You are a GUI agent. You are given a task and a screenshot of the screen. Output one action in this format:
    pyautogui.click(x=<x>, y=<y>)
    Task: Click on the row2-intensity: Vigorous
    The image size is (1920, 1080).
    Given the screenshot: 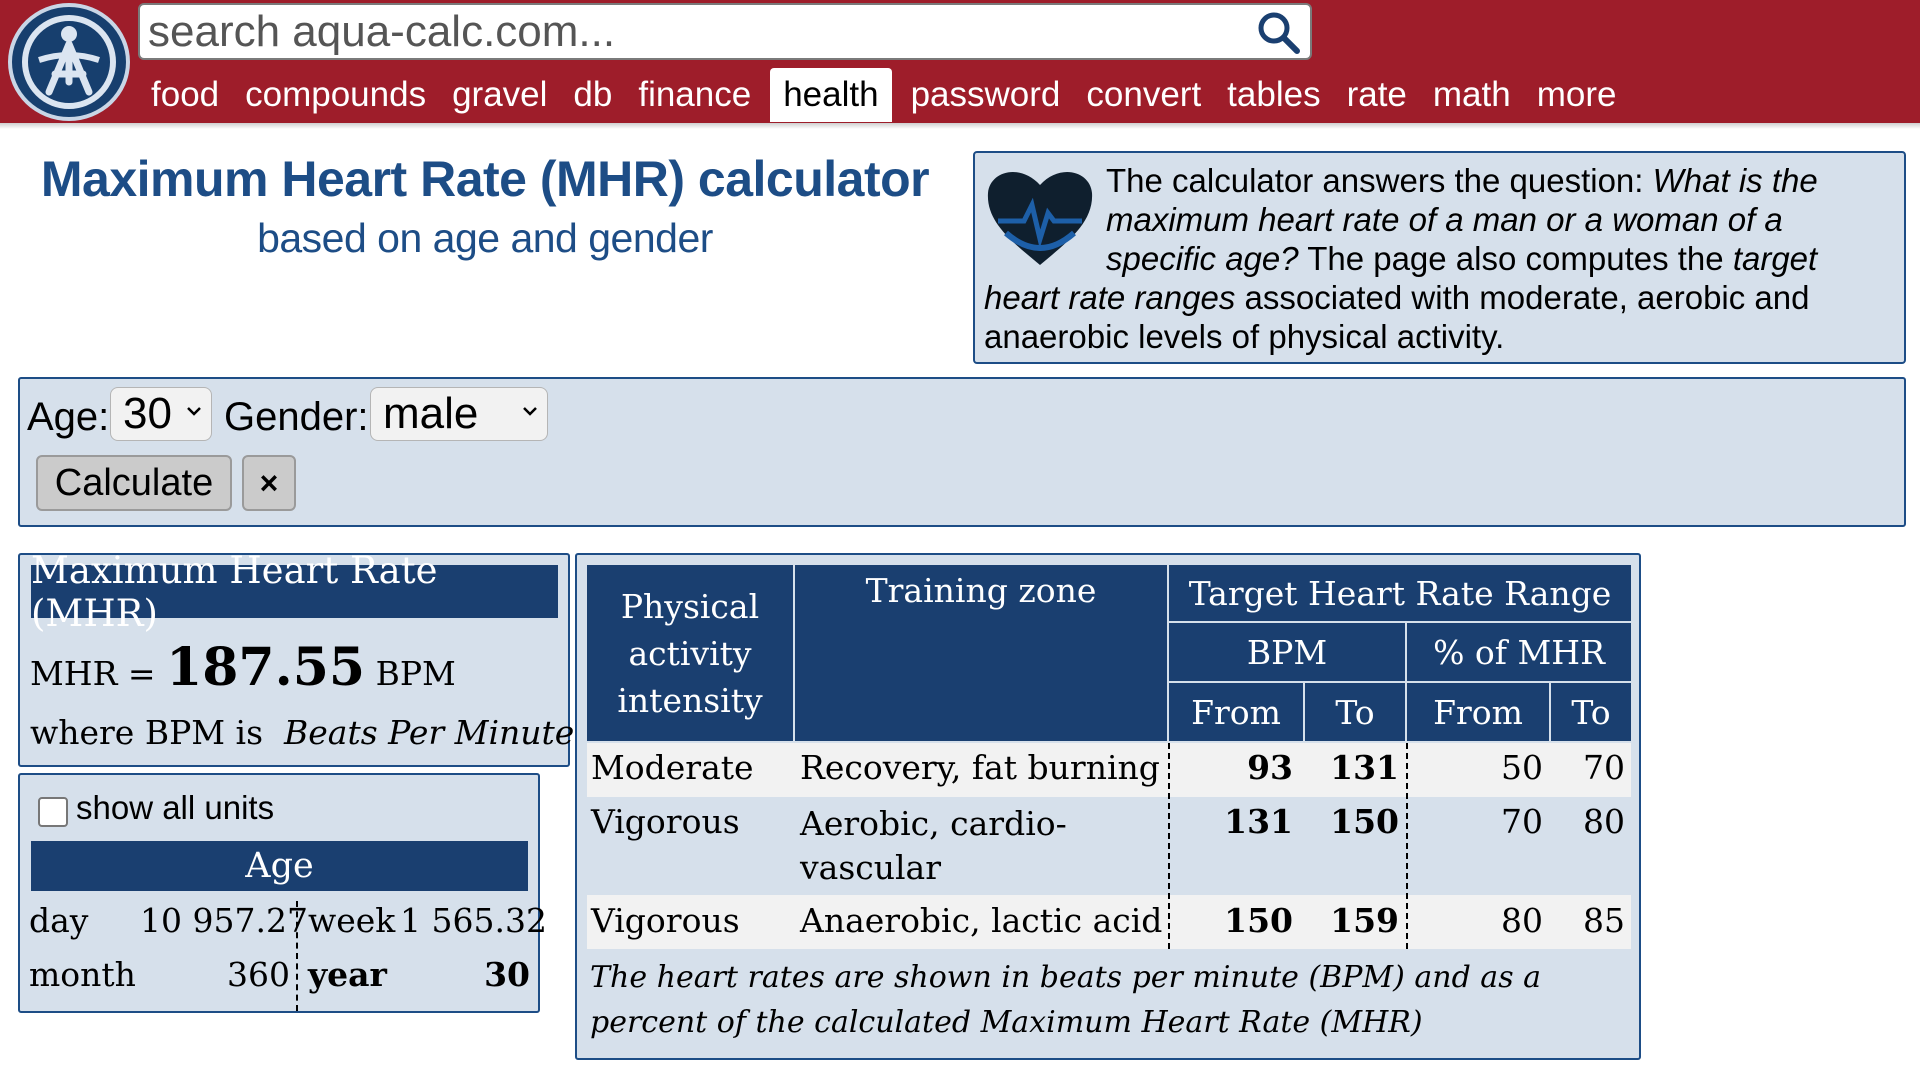 What is the action you would take?
    pyautogui.click(x=665, y=821)
    